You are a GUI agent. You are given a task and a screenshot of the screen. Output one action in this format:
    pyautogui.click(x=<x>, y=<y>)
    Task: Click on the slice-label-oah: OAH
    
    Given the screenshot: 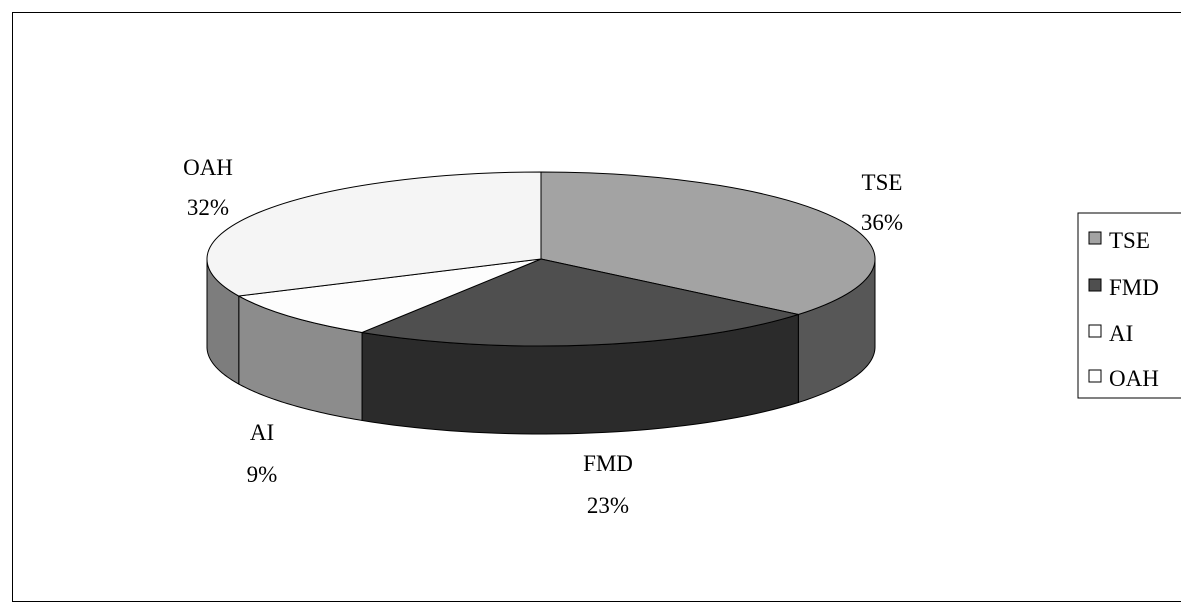 What is the action you would take?
    pyautogui.click(x=208, y=167)
    